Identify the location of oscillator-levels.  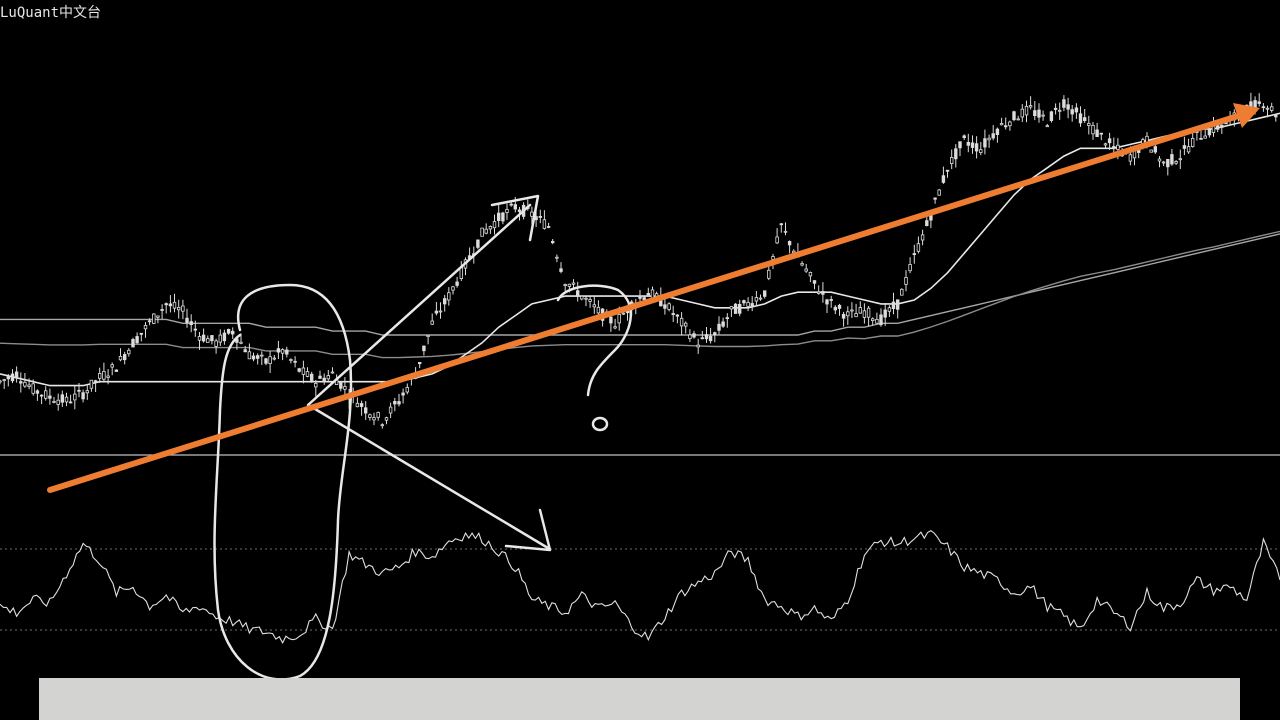
(640, 589).